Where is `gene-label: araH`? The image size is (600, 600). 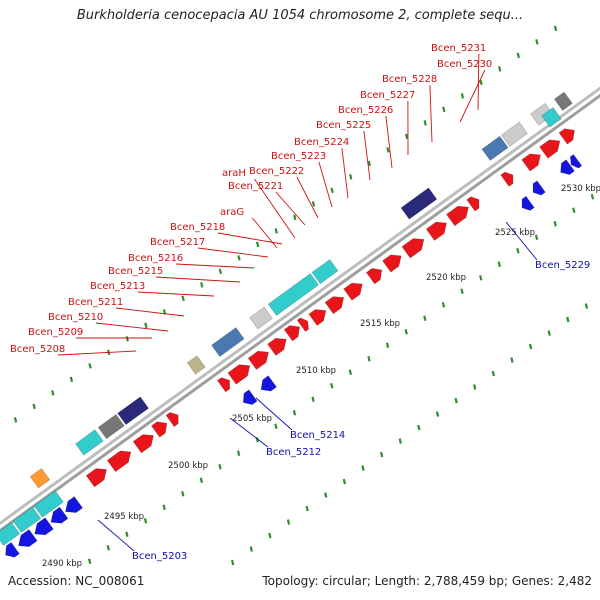
gene-label: araH is located at coordinates (234, 173).